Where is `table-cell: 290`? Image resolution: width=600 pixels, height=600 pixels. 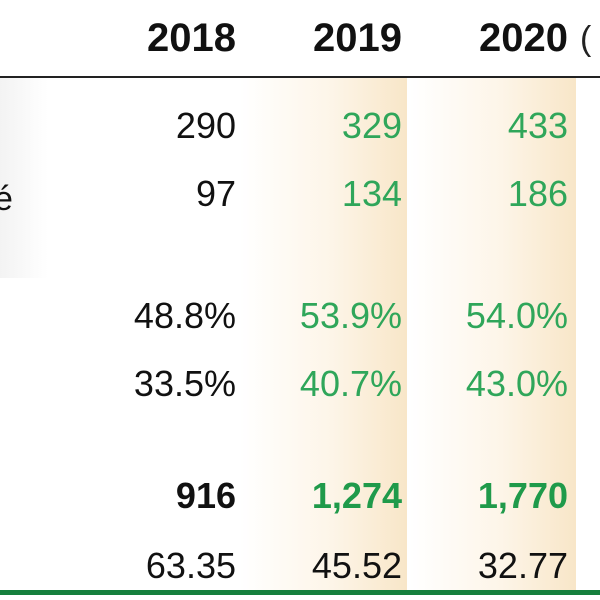 table-cell: 290 is located at coordinates (205, 125).